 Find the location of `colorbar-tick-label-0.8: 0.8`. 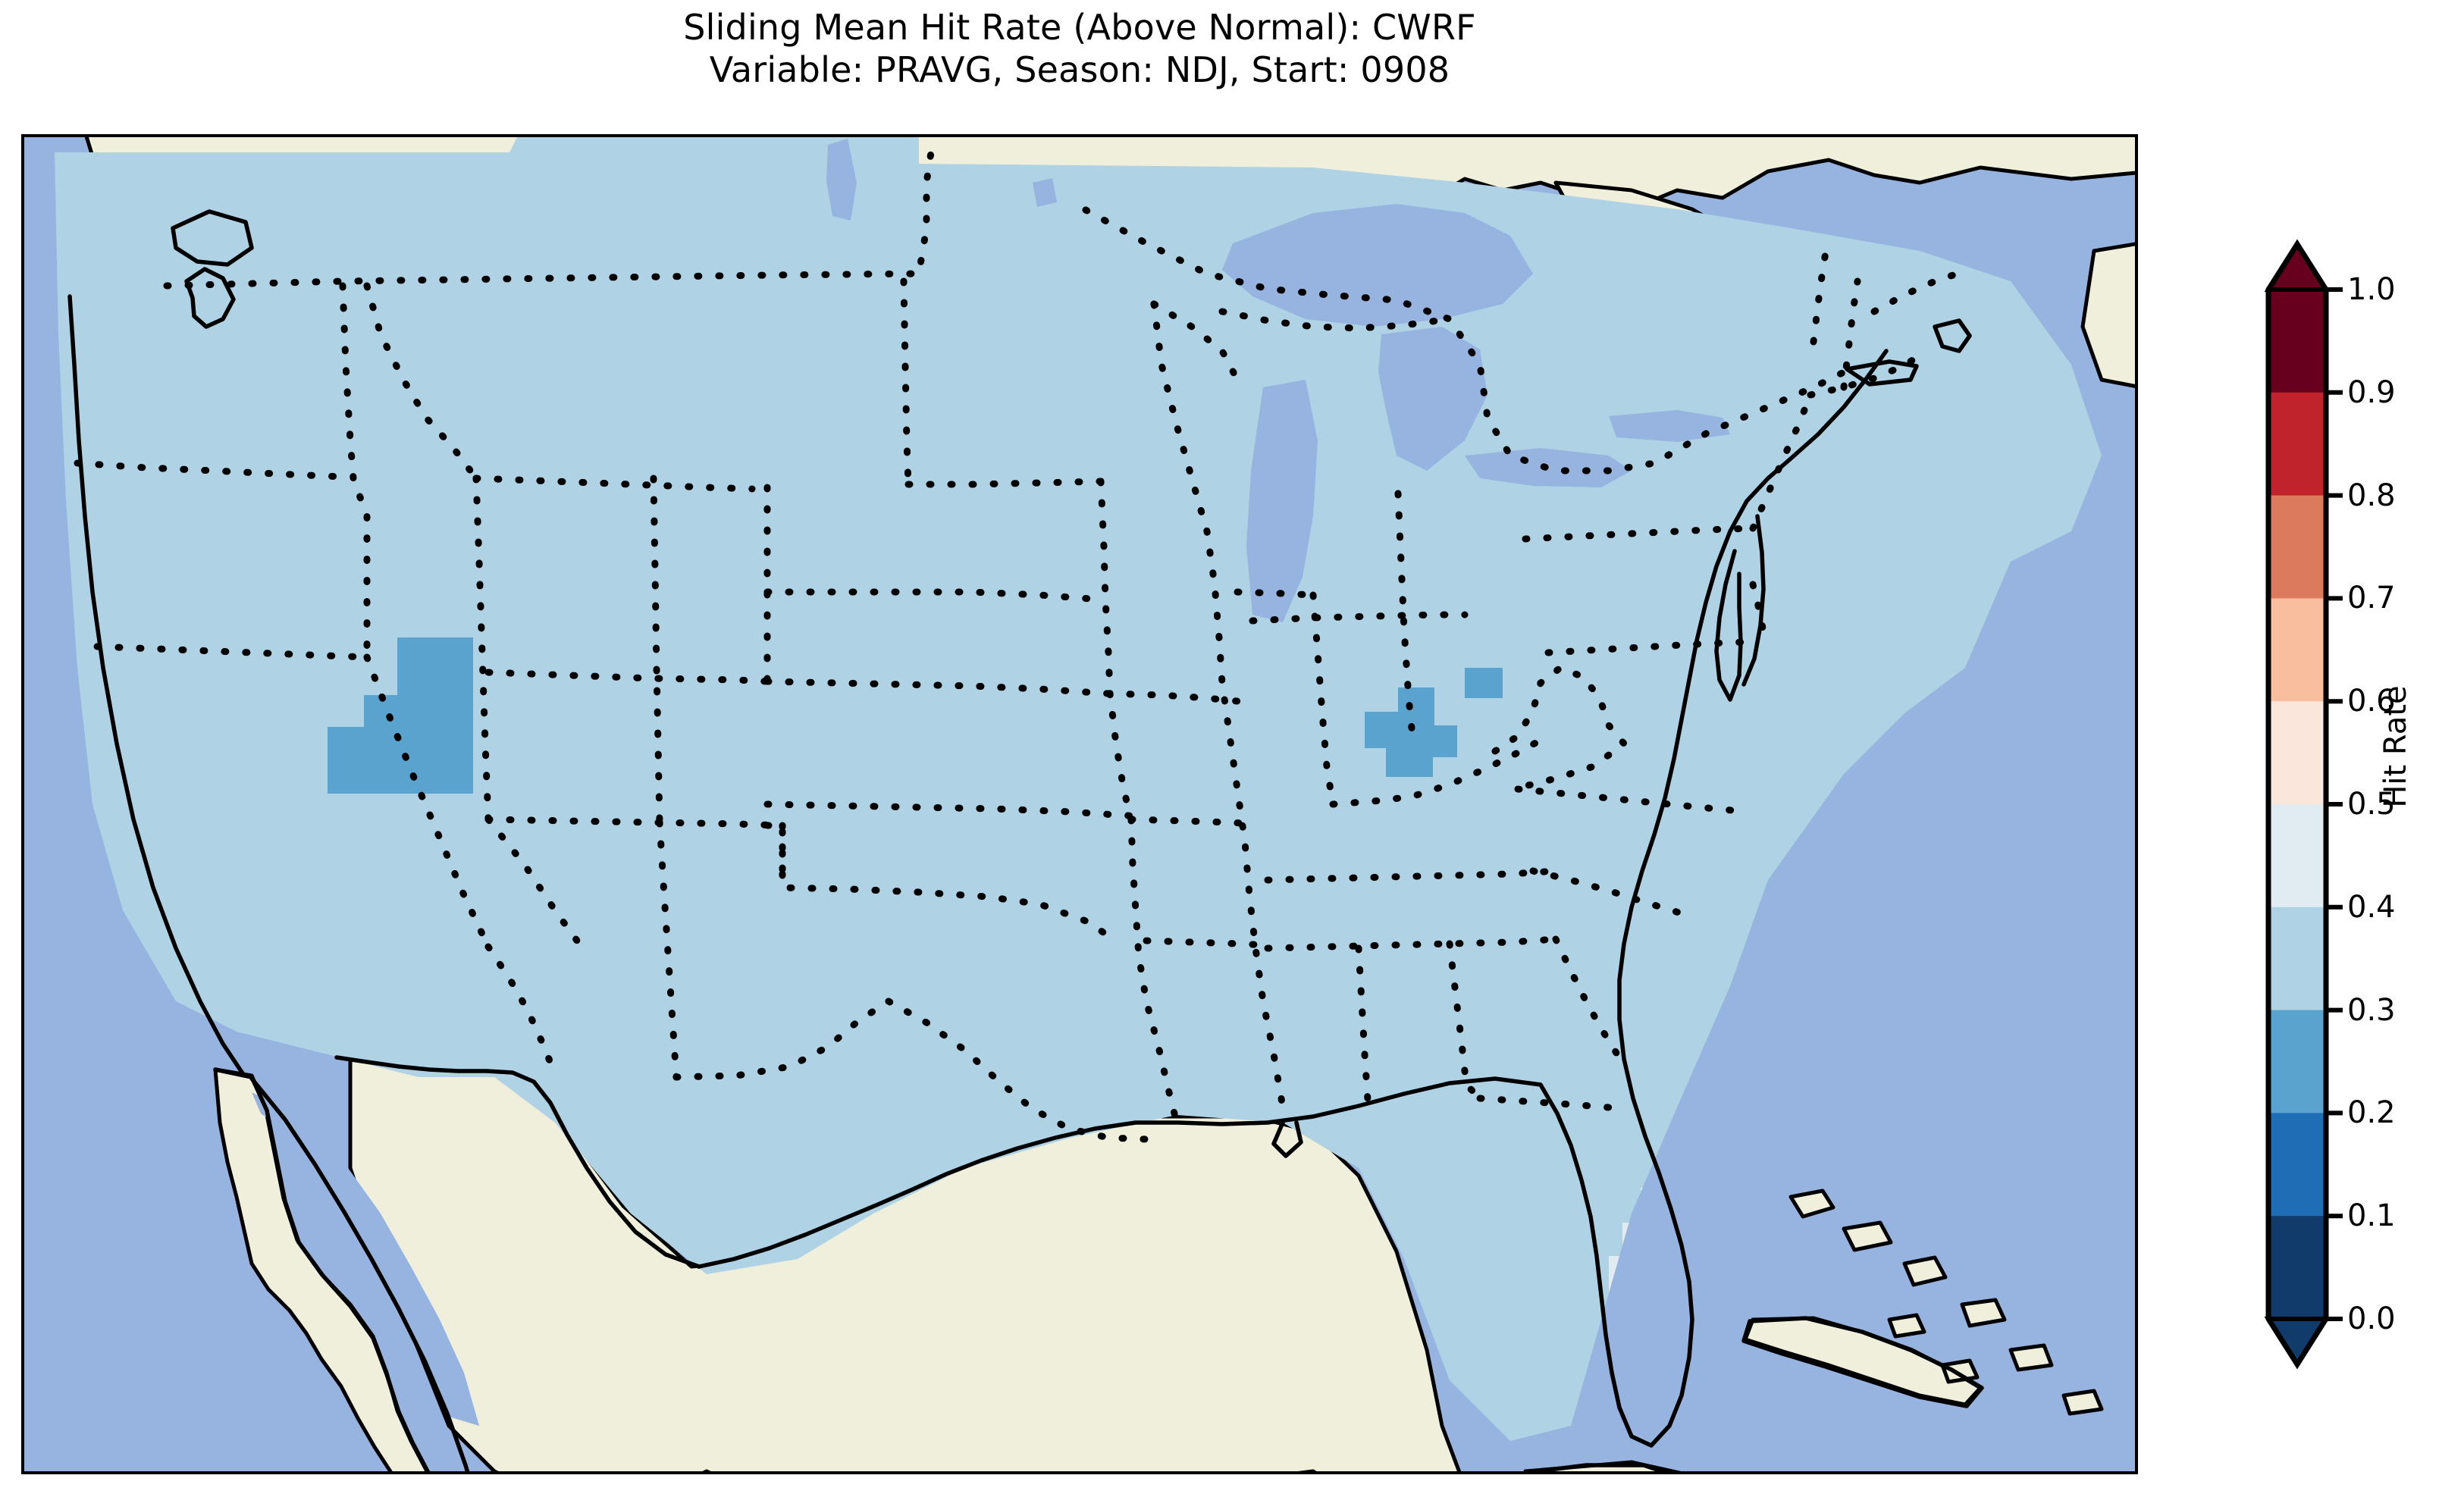

colorbar-tick-label-0.8: 0.8 is located at coordinates (2371, 495).